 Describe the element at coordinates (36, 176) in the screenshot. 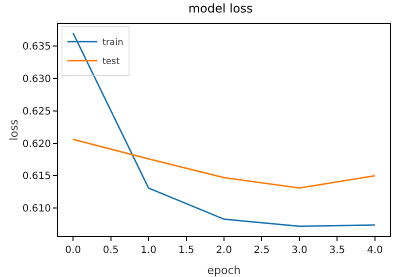

I see `y-tick-label: 0.615` at that location.